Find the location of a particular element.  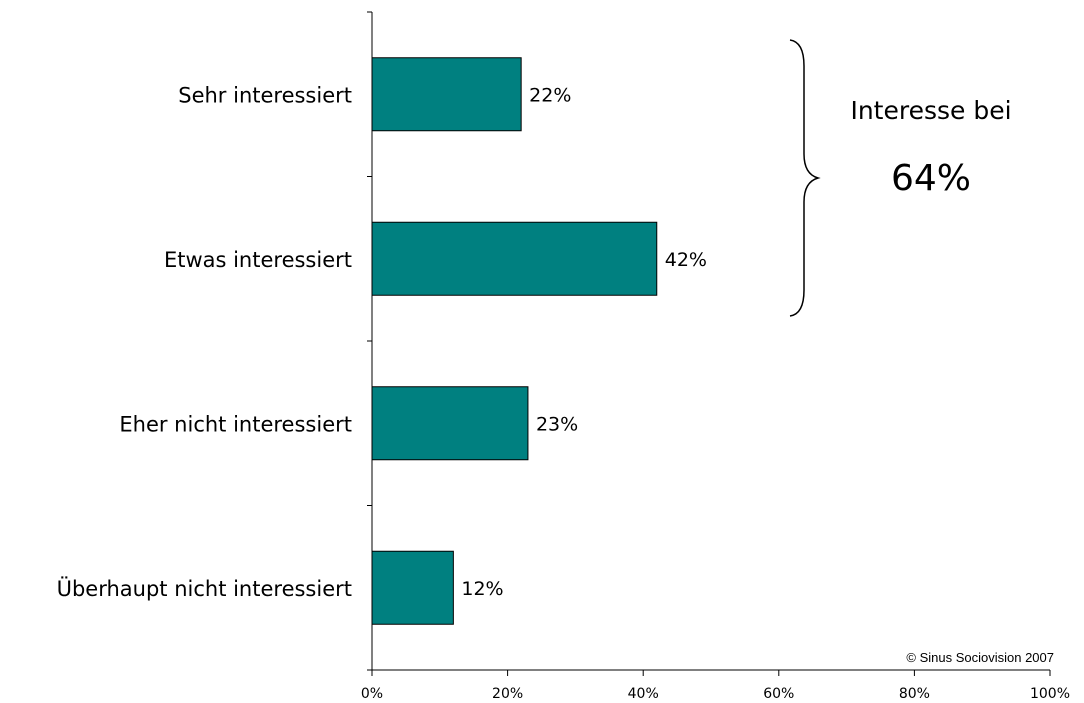

x-tick-label: 80% is located at coordinates (914, 694).